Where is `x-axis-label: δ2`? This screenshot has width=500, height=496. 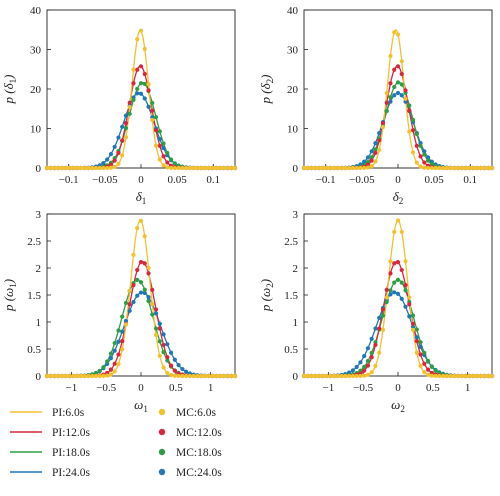
x-axis-label: δ2 is located at coordinates (398, 197).